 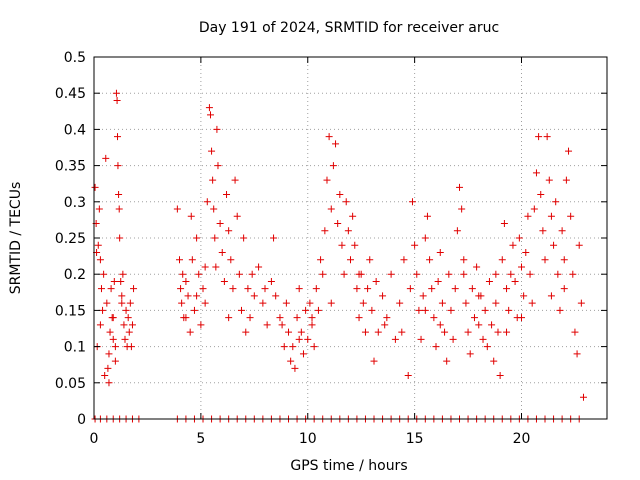 I want to click on y-axis-label: SRMTID / TECUs, so click(x=16, y=238).